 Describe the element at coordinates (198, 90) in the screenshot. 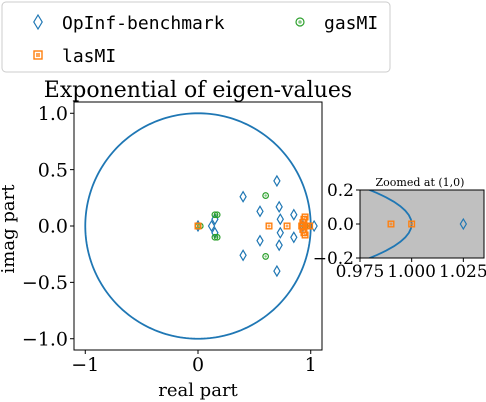

I see `main-chart-title: Exponential of eigen-values` at that location.